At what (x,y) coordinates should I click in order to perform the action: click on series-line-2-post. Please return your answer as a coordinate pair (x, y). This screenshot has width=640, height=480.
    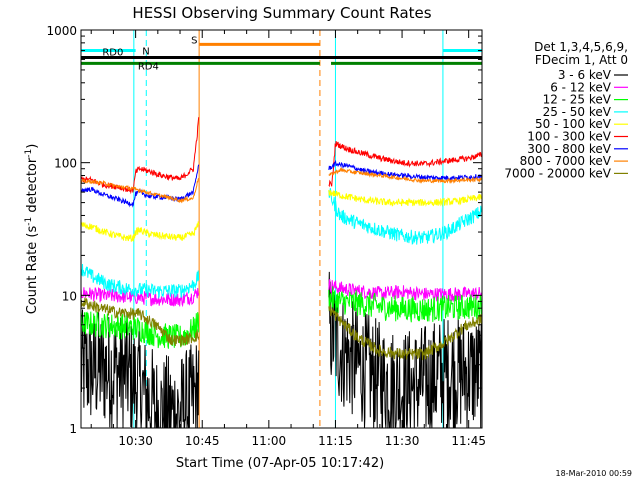
    Looking at the image, I should click on (405, 304).